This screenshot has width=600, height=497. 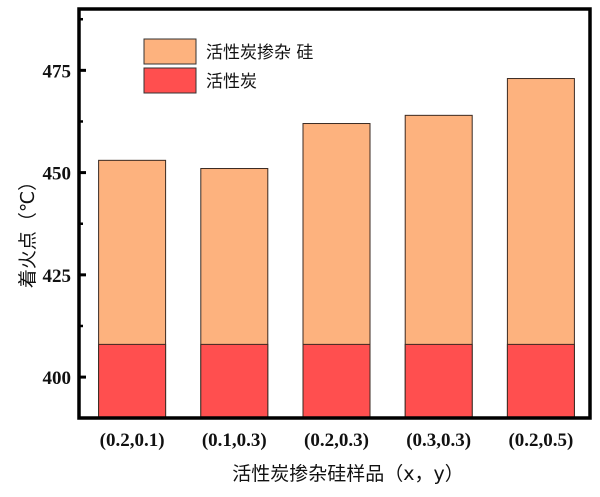 I want to click on legend: 活性炭掺杂 硅 活性炭, so click(x=228, y=66).